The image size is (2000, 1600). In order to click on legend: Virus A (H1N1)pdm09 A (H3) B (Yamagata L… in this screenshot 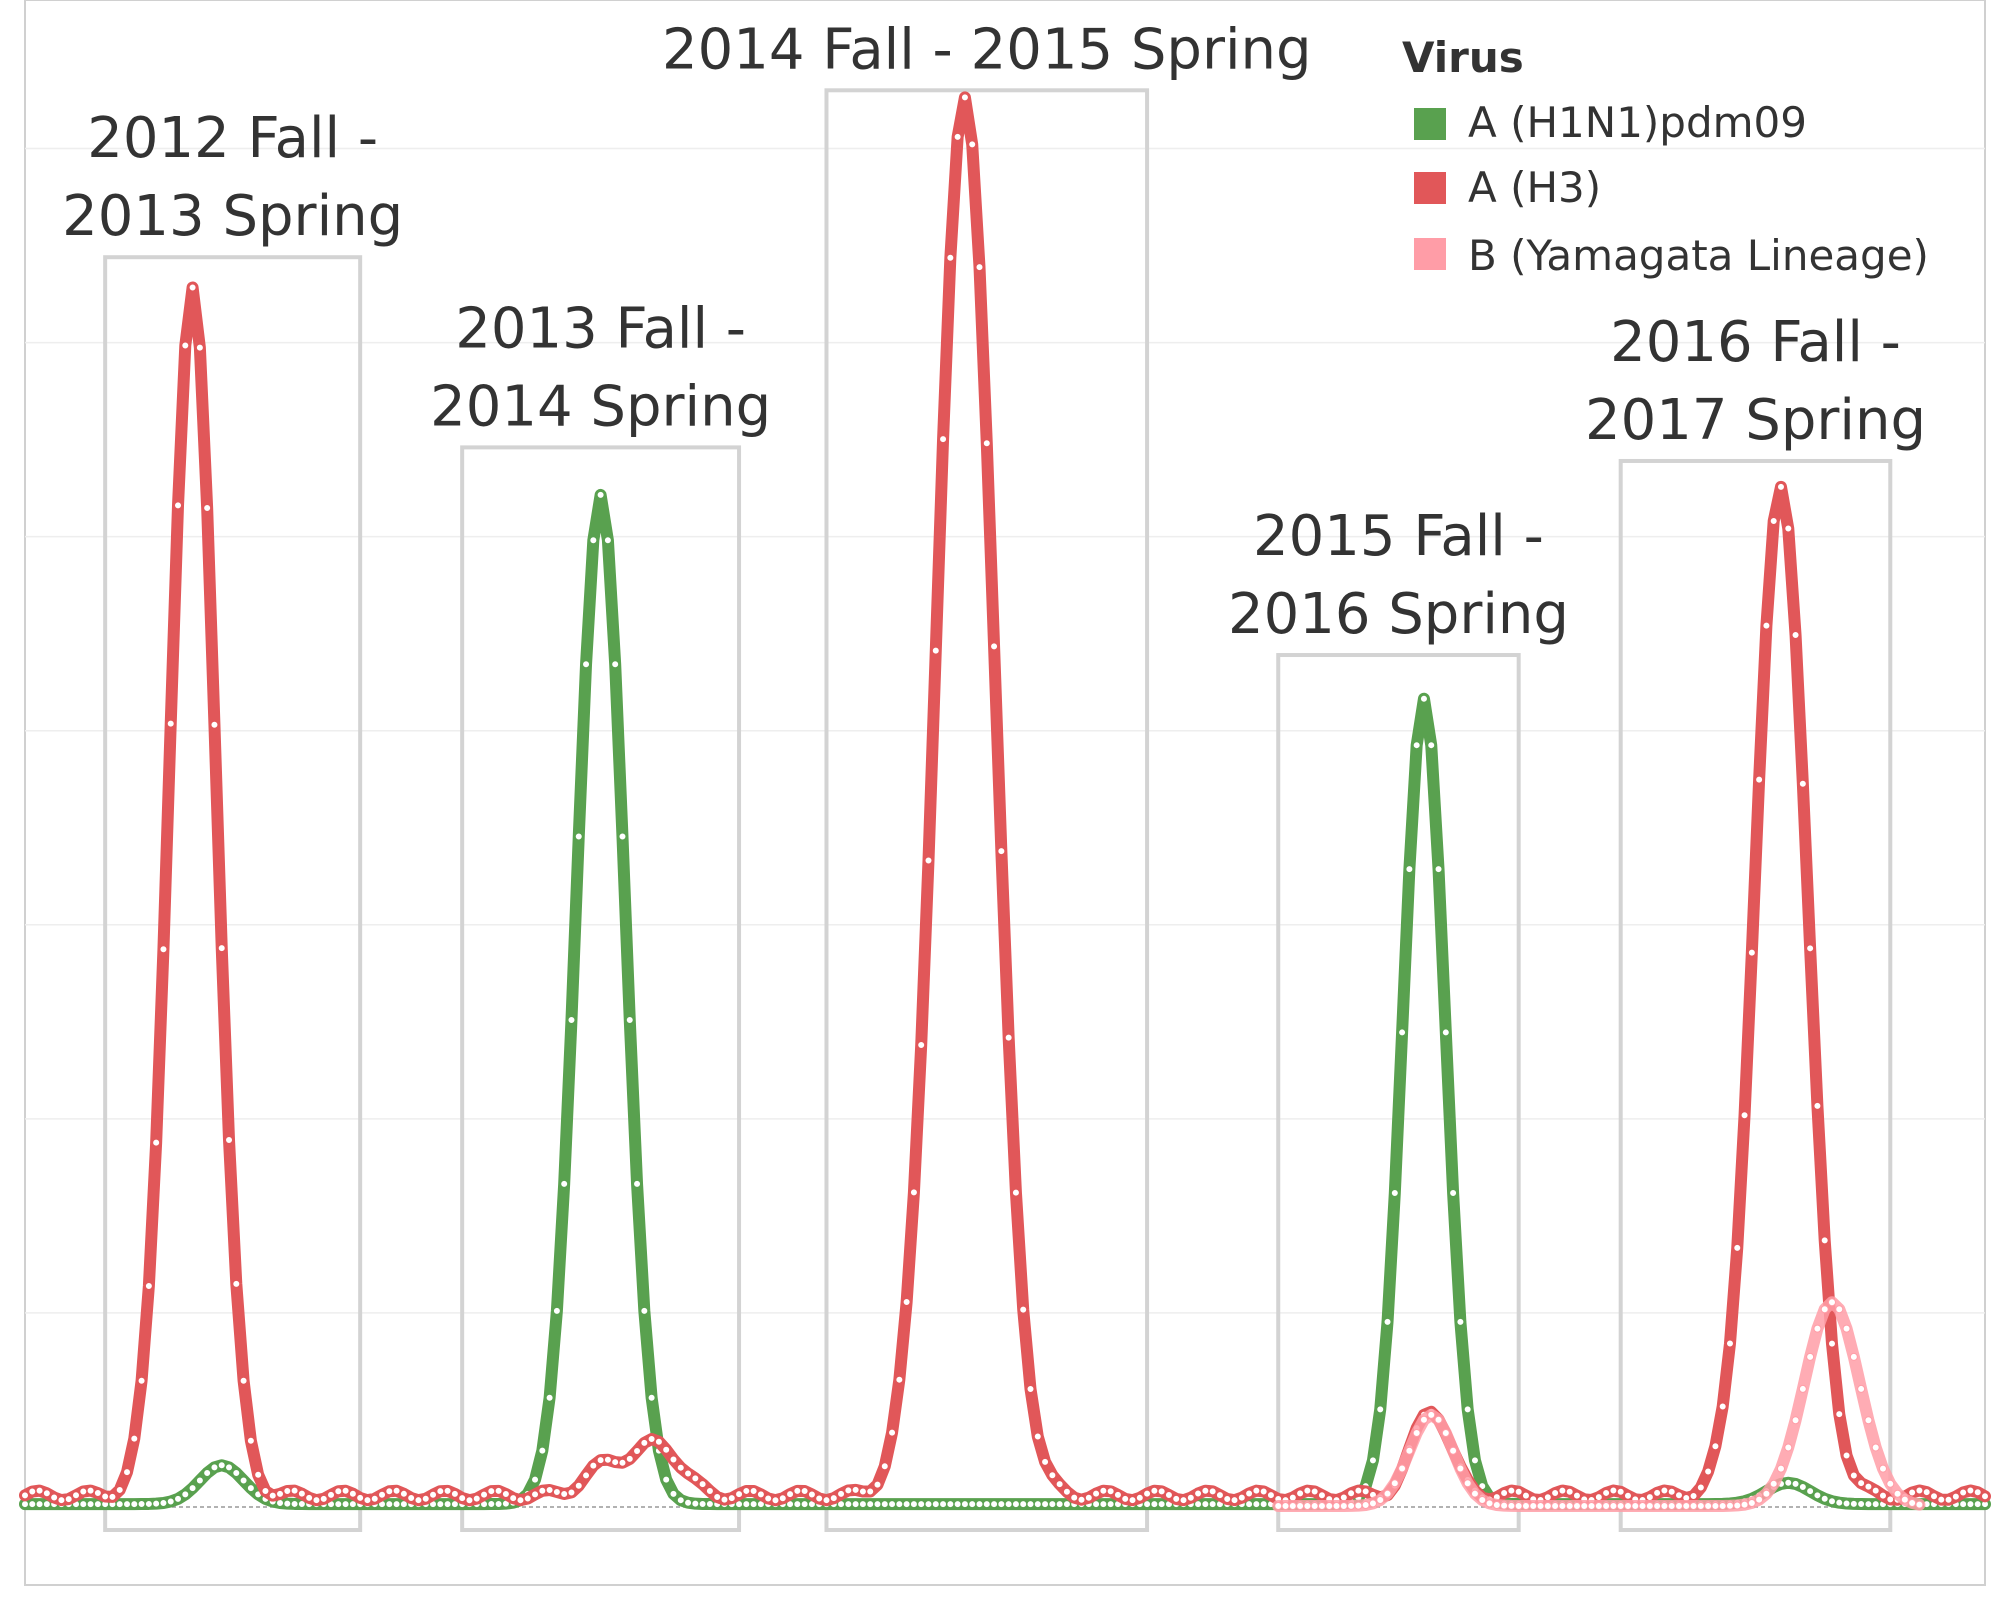, I will do `click(1665, 156)`.